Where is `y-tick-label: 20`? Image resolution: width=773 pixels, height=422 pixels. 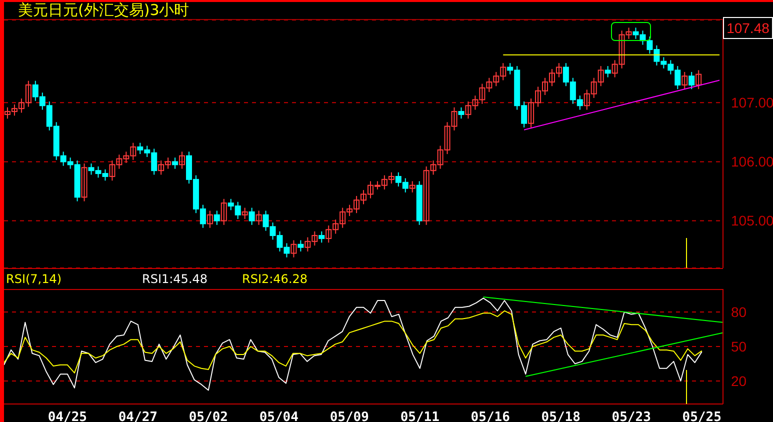
y-tick-label: 20 is located at coordinates (739, 380).